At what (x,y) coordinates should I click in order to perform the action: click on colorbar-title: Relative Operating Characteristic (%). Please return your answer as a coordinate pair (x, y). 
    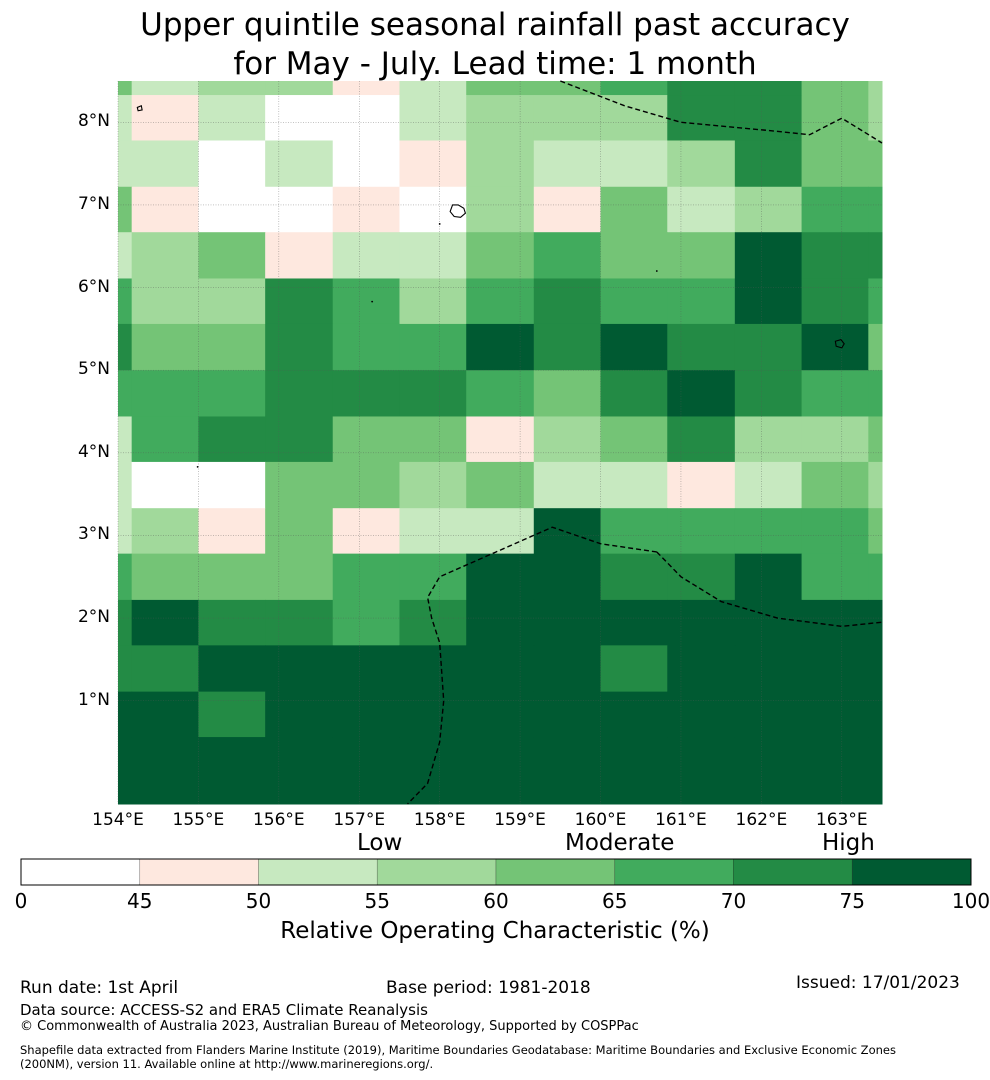
    Looking at the image, I should click on (495, 931).